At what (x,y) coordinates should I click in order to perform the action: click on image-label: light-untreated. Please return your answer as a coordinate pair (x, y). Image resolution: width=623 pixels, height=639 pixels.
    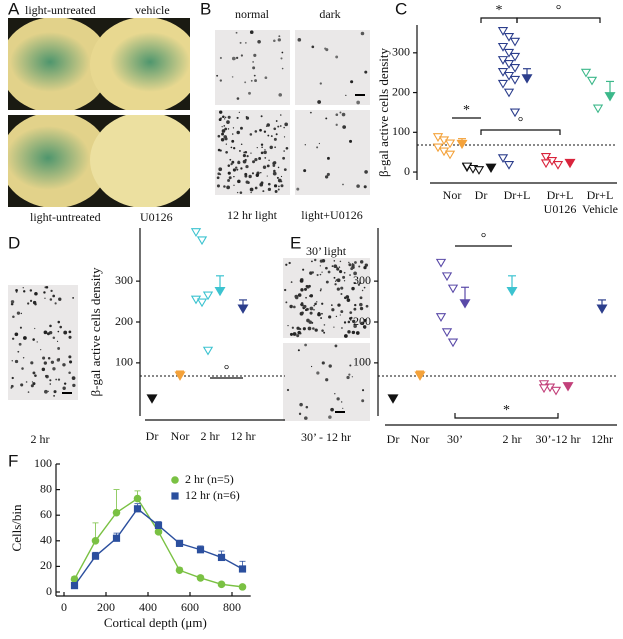
    Looking at the image, I should click on (60, 10).